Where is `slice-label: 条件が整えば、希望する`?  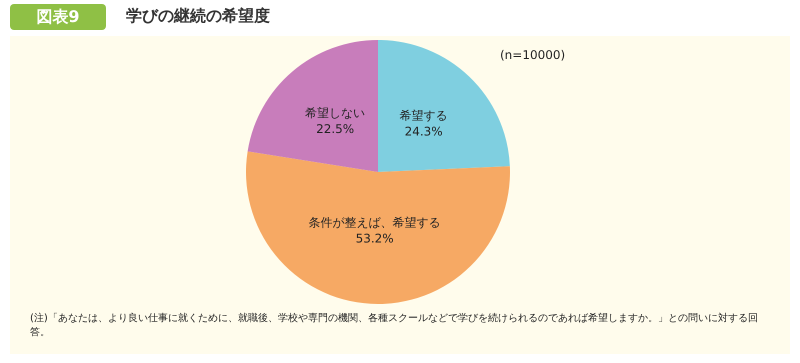
slice-label: 条件が整えば、希望する is located at coordinates (374, 222).